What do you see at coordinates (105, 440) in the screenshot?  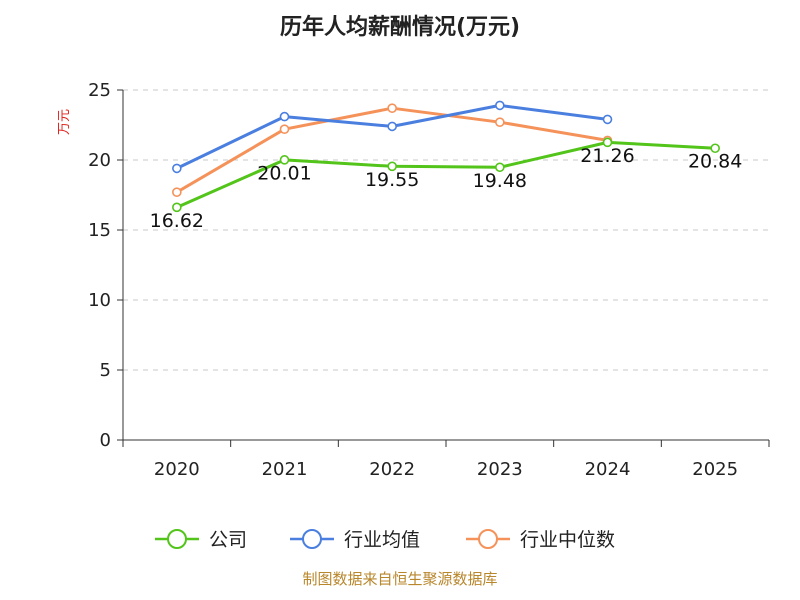 I see `y-tick-label: 0` at bounding box center [105, 440].